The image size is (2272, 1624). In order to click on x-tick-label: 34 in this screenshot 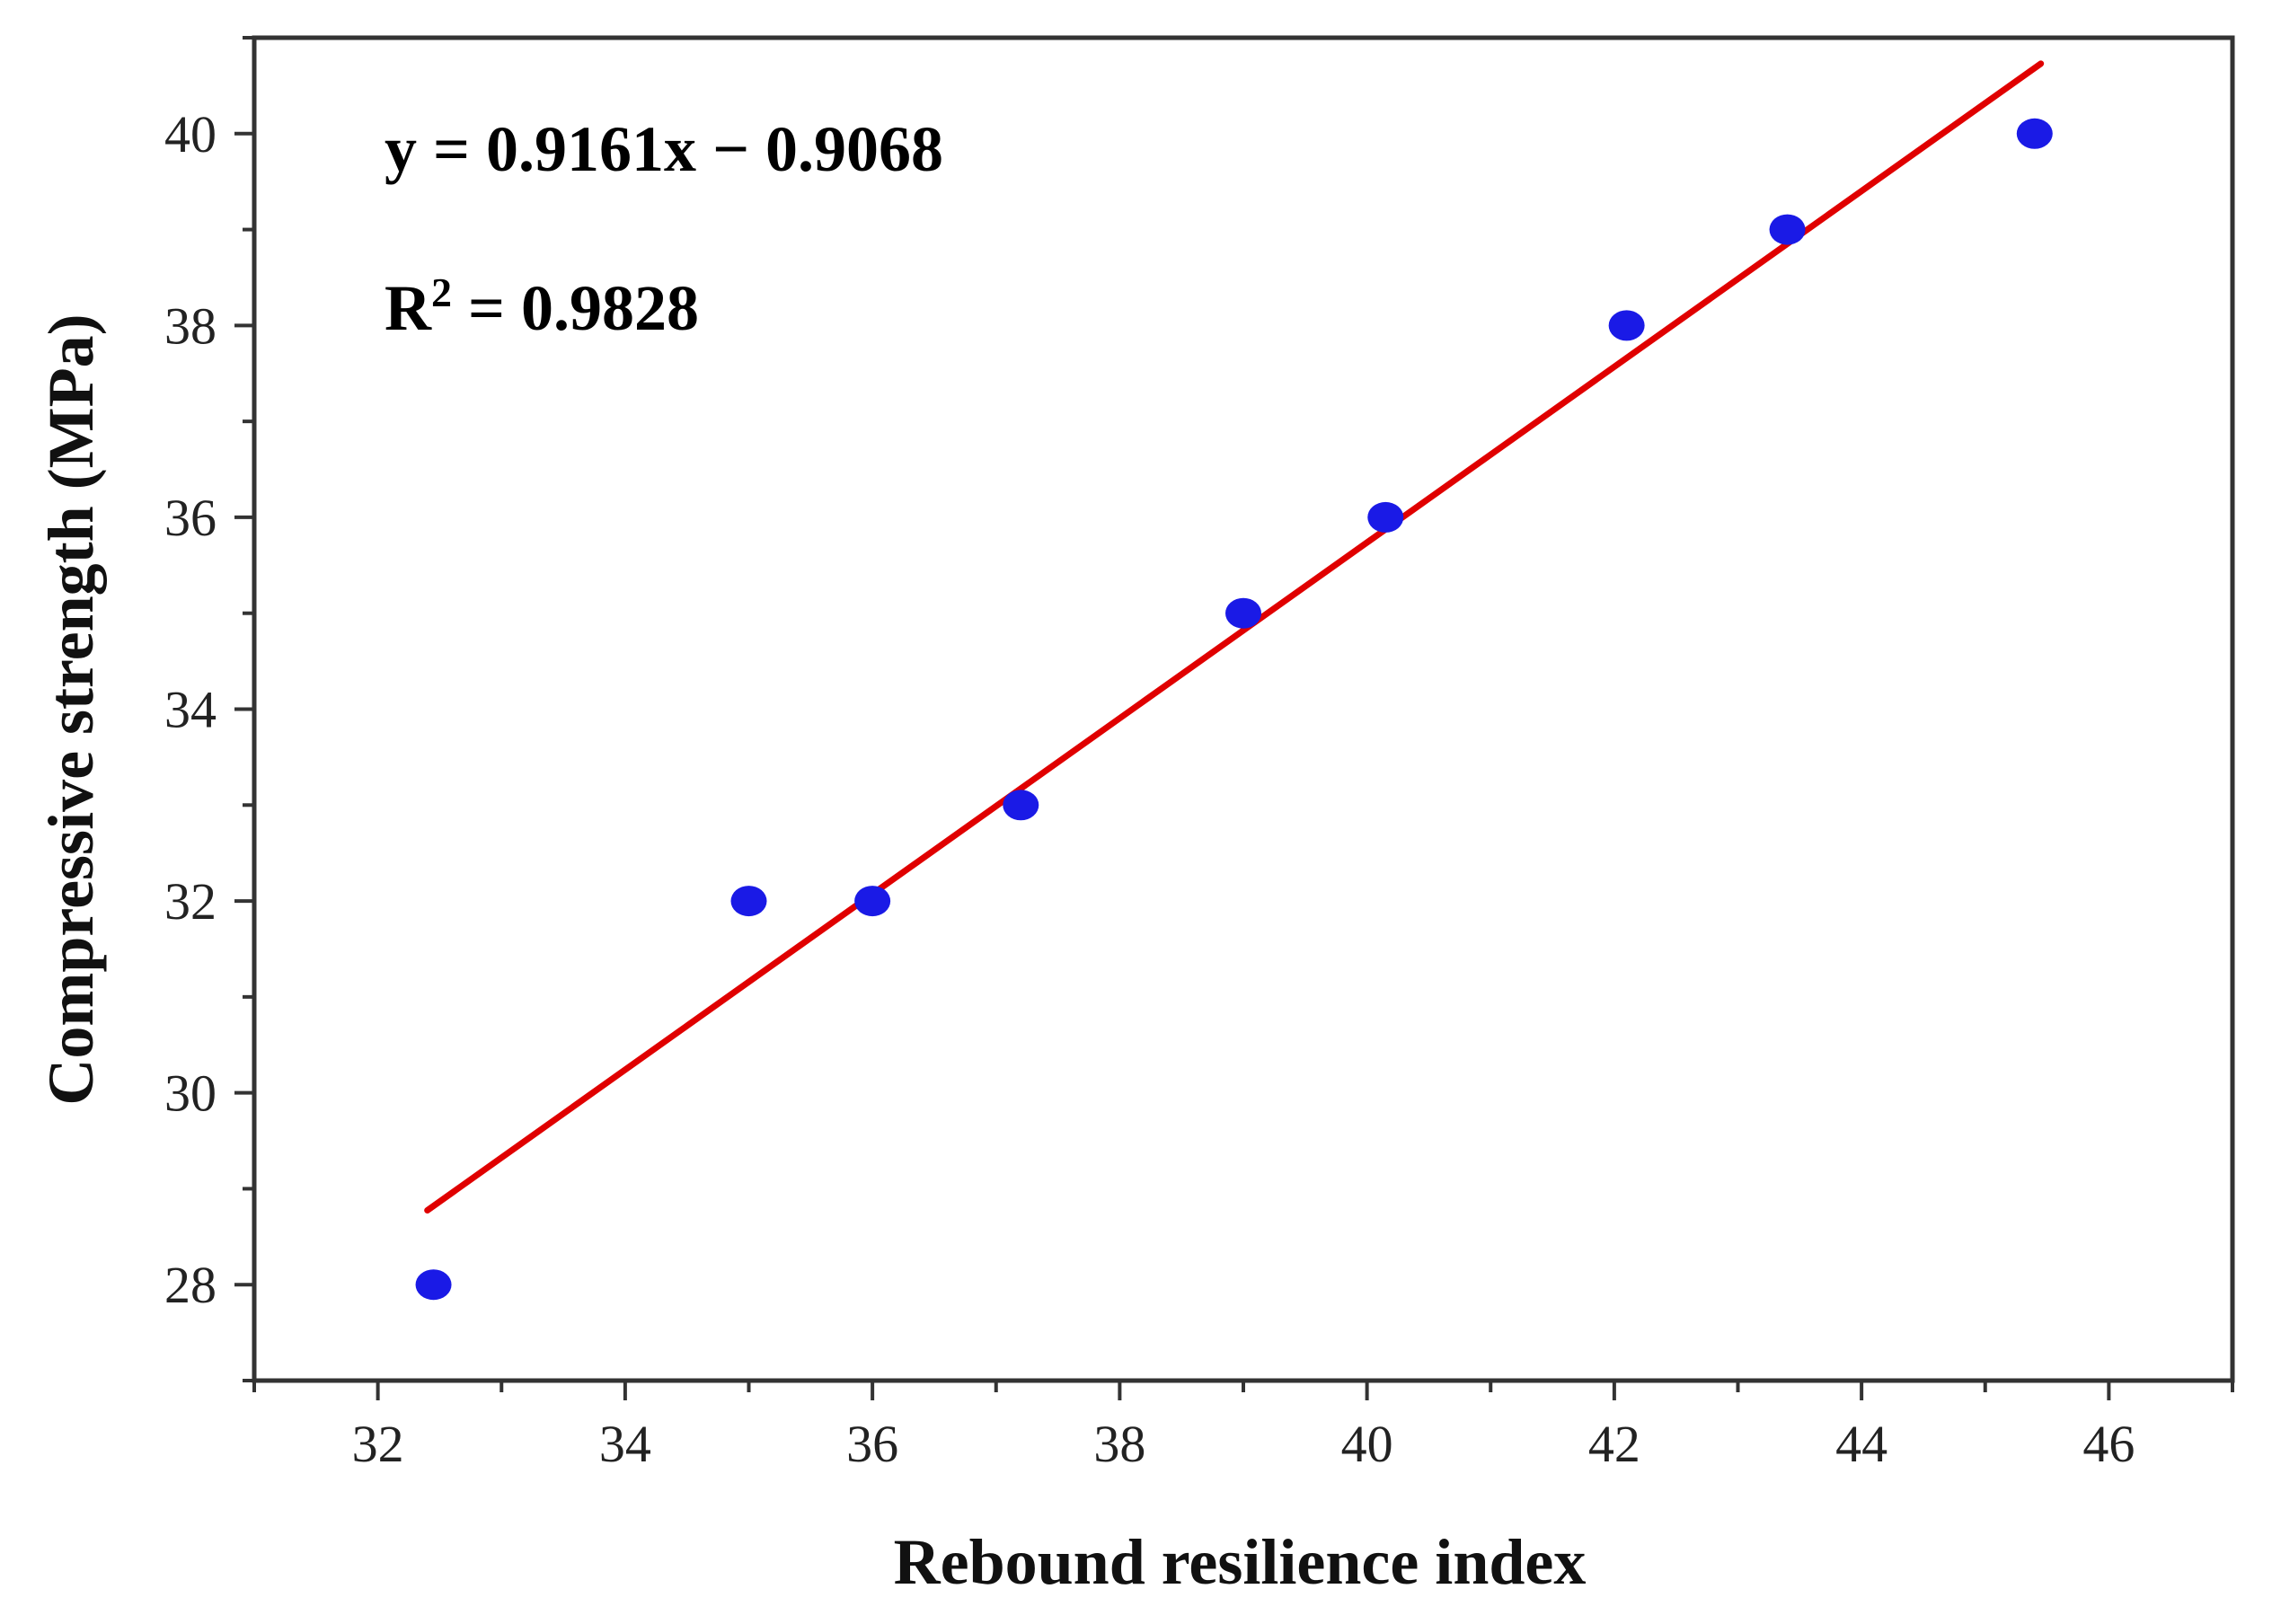, I will do `click(625, 1444)`.